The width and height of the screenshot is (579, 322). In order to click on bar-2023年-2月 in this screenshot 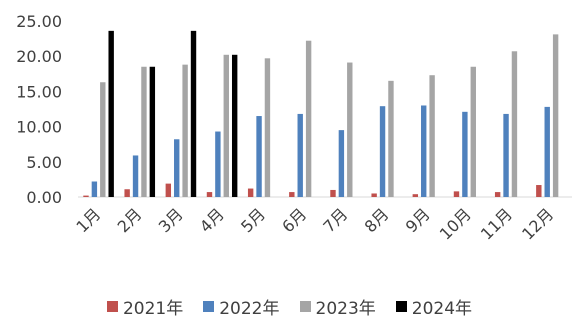, I will do `click(144, 131)`.